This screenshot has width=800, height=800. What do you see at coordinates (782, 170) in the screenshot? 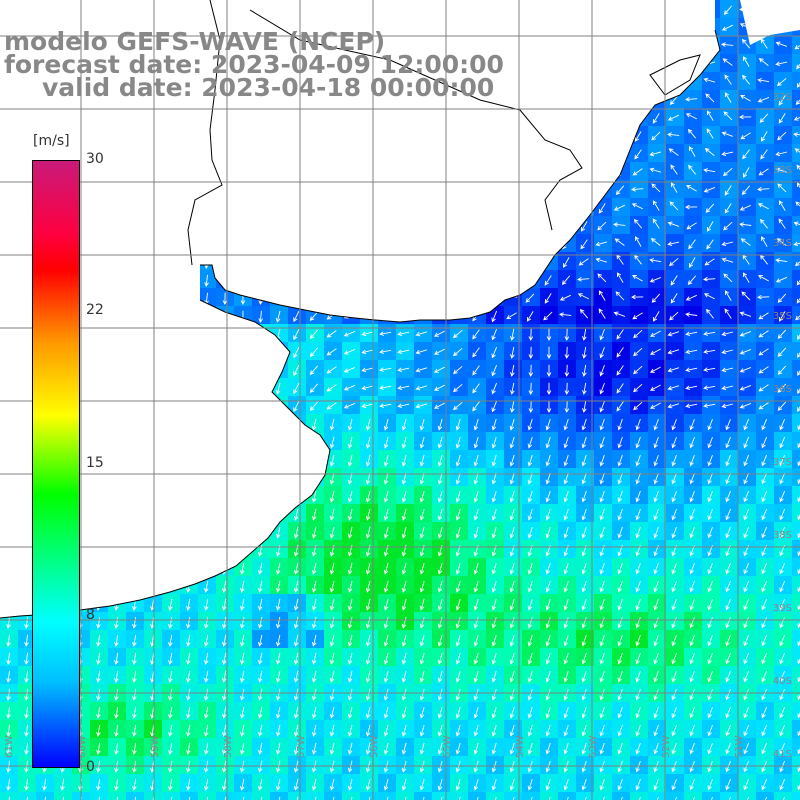
I see `lat-label: 33S` at bounding box center [782, 170].